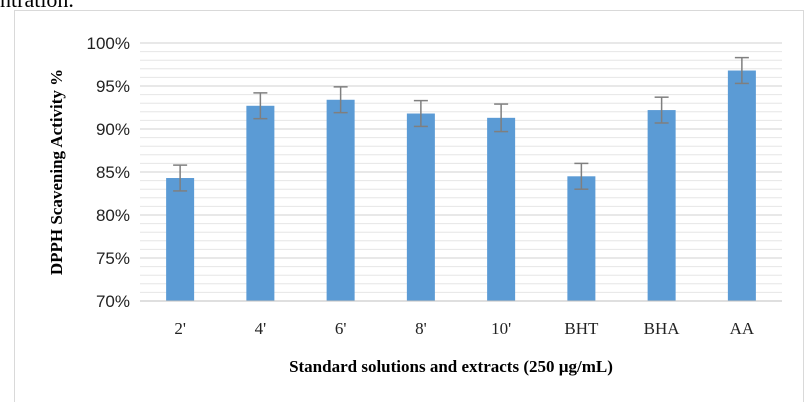 This screenshot has height=405, width=806. I want to click on x-tick-label: 8', so click(421, 328).